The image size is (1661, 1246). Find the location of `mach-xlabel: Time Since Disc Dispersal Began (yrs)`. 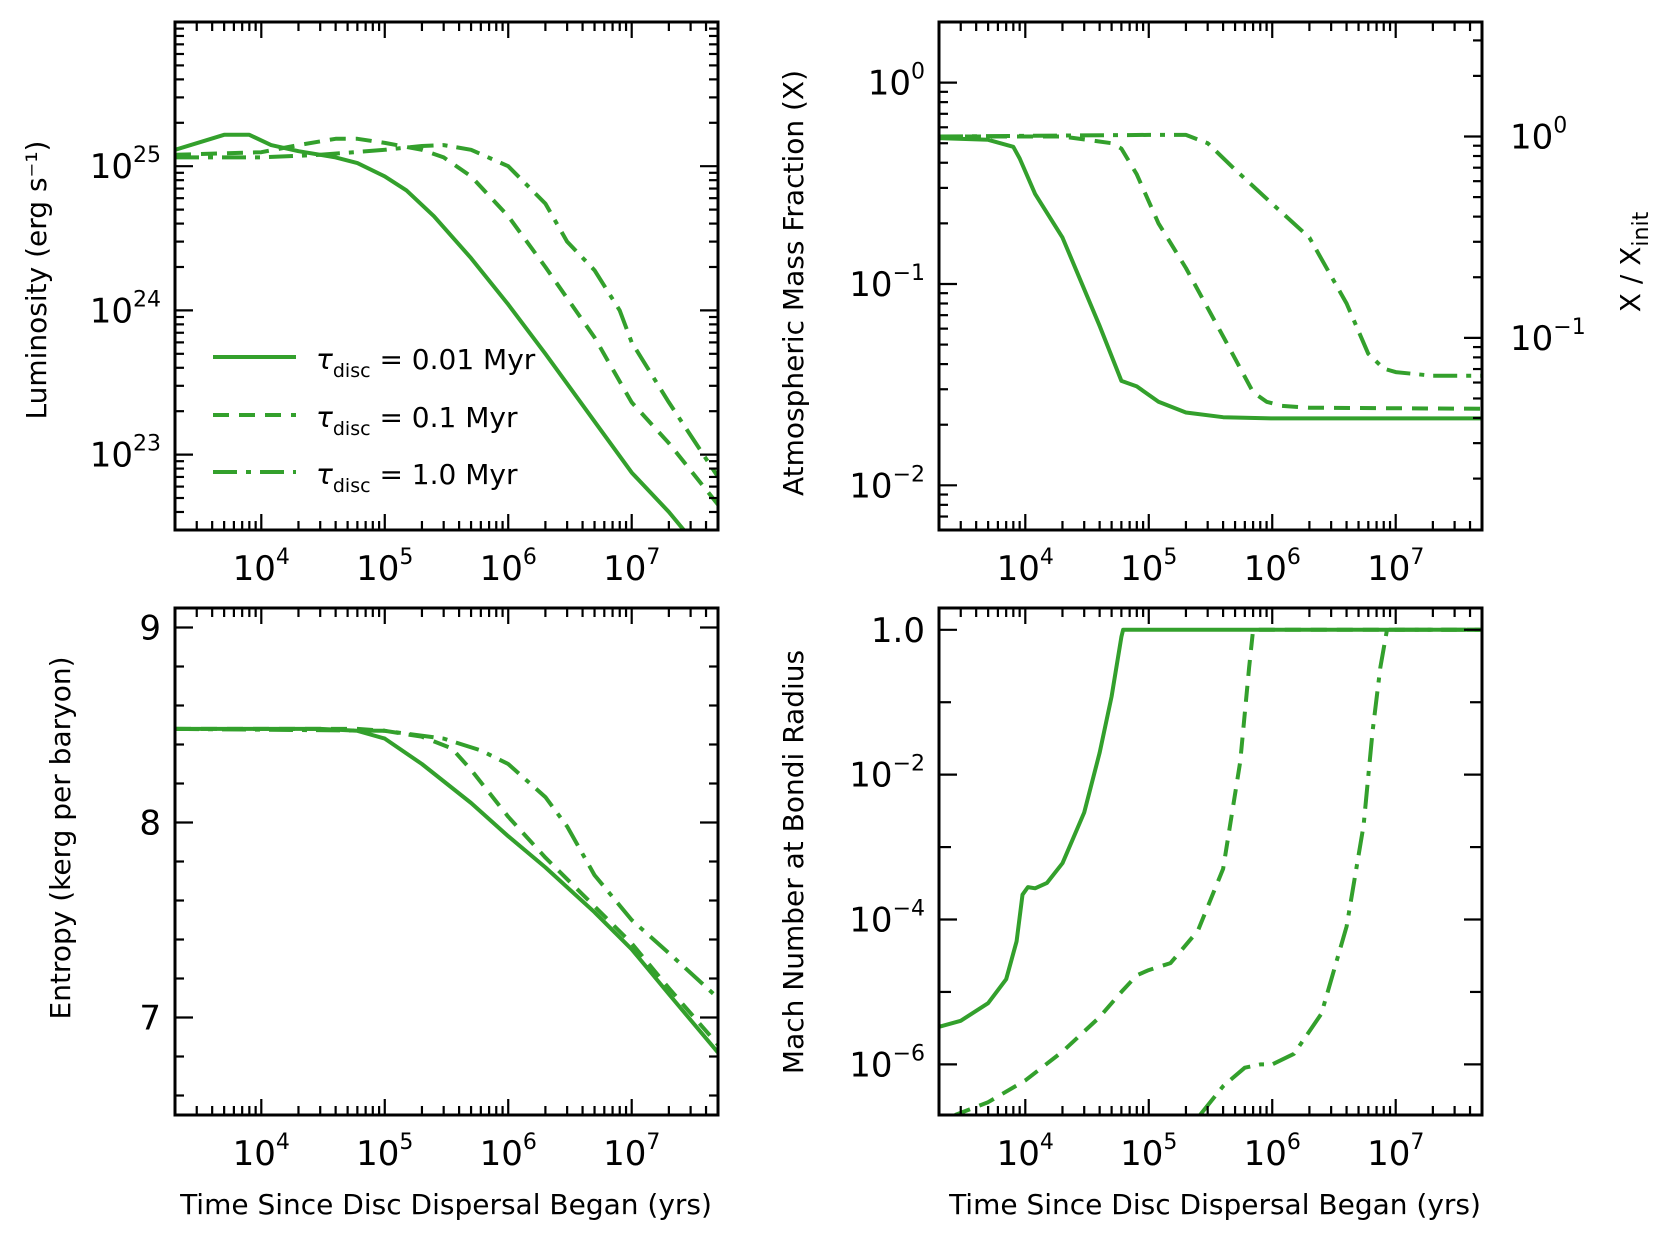

mach-xlabel: Time Since Disc Dispersal Began (yrs) is located at coordinates (1214, 1204).